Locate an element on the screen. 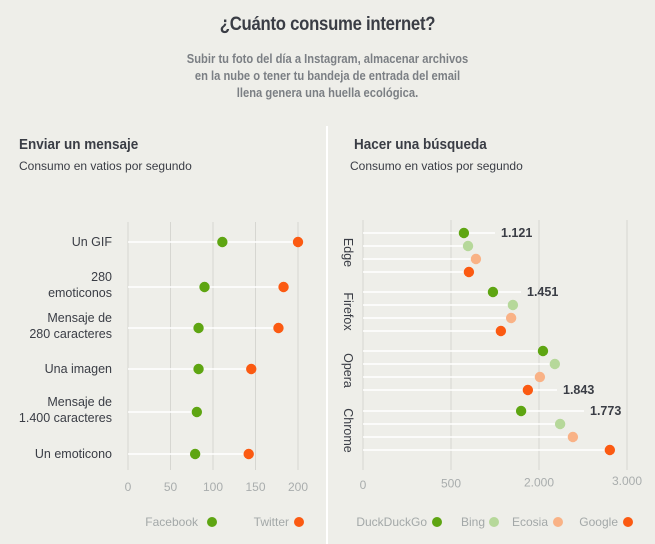 This screenshot has height=544, width=655. message-chart-subtitle: Consumo en vatios por segundo is located at coordinates (105, 166).